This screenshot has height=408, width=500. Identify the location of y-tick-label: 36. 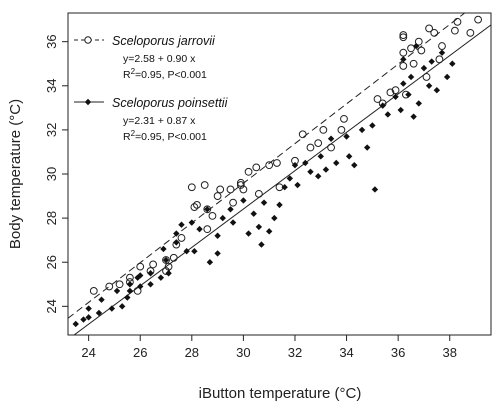
(51, 41).